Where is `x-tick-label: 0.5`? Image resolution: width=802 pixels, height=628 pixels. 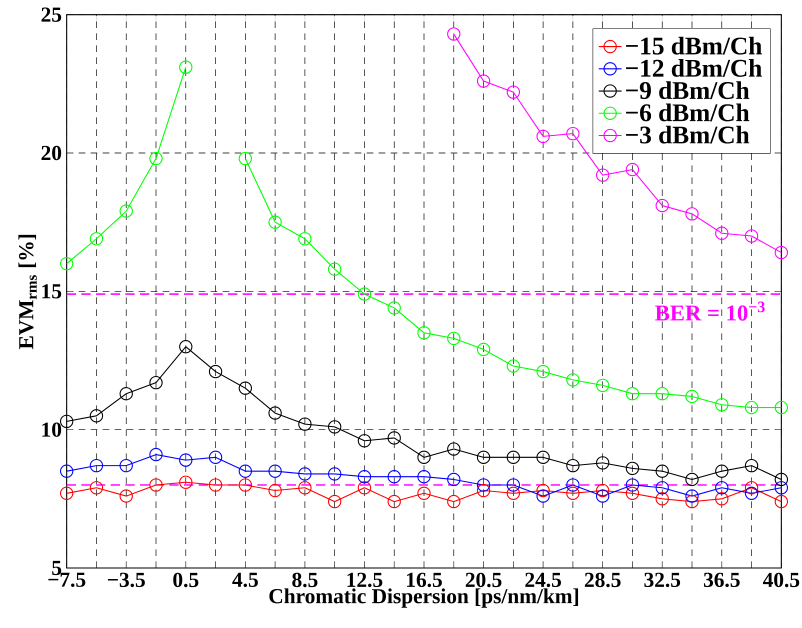 x-tick-label: 0.5 is located at coordinates (185, 580).